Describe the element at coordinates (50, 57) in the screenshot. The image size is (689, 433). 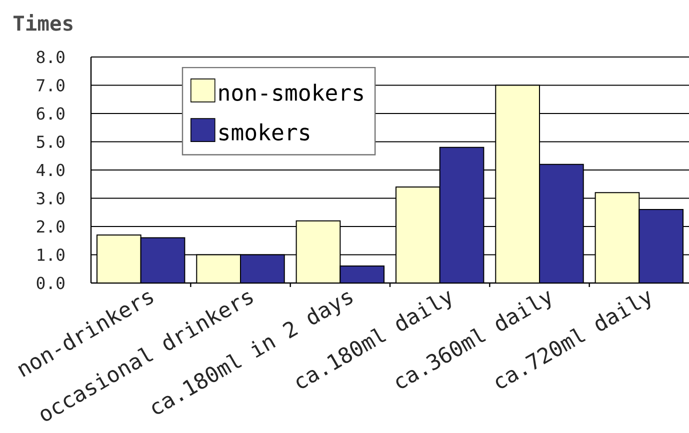
I see `y-tick-label: 8.0` at that location.